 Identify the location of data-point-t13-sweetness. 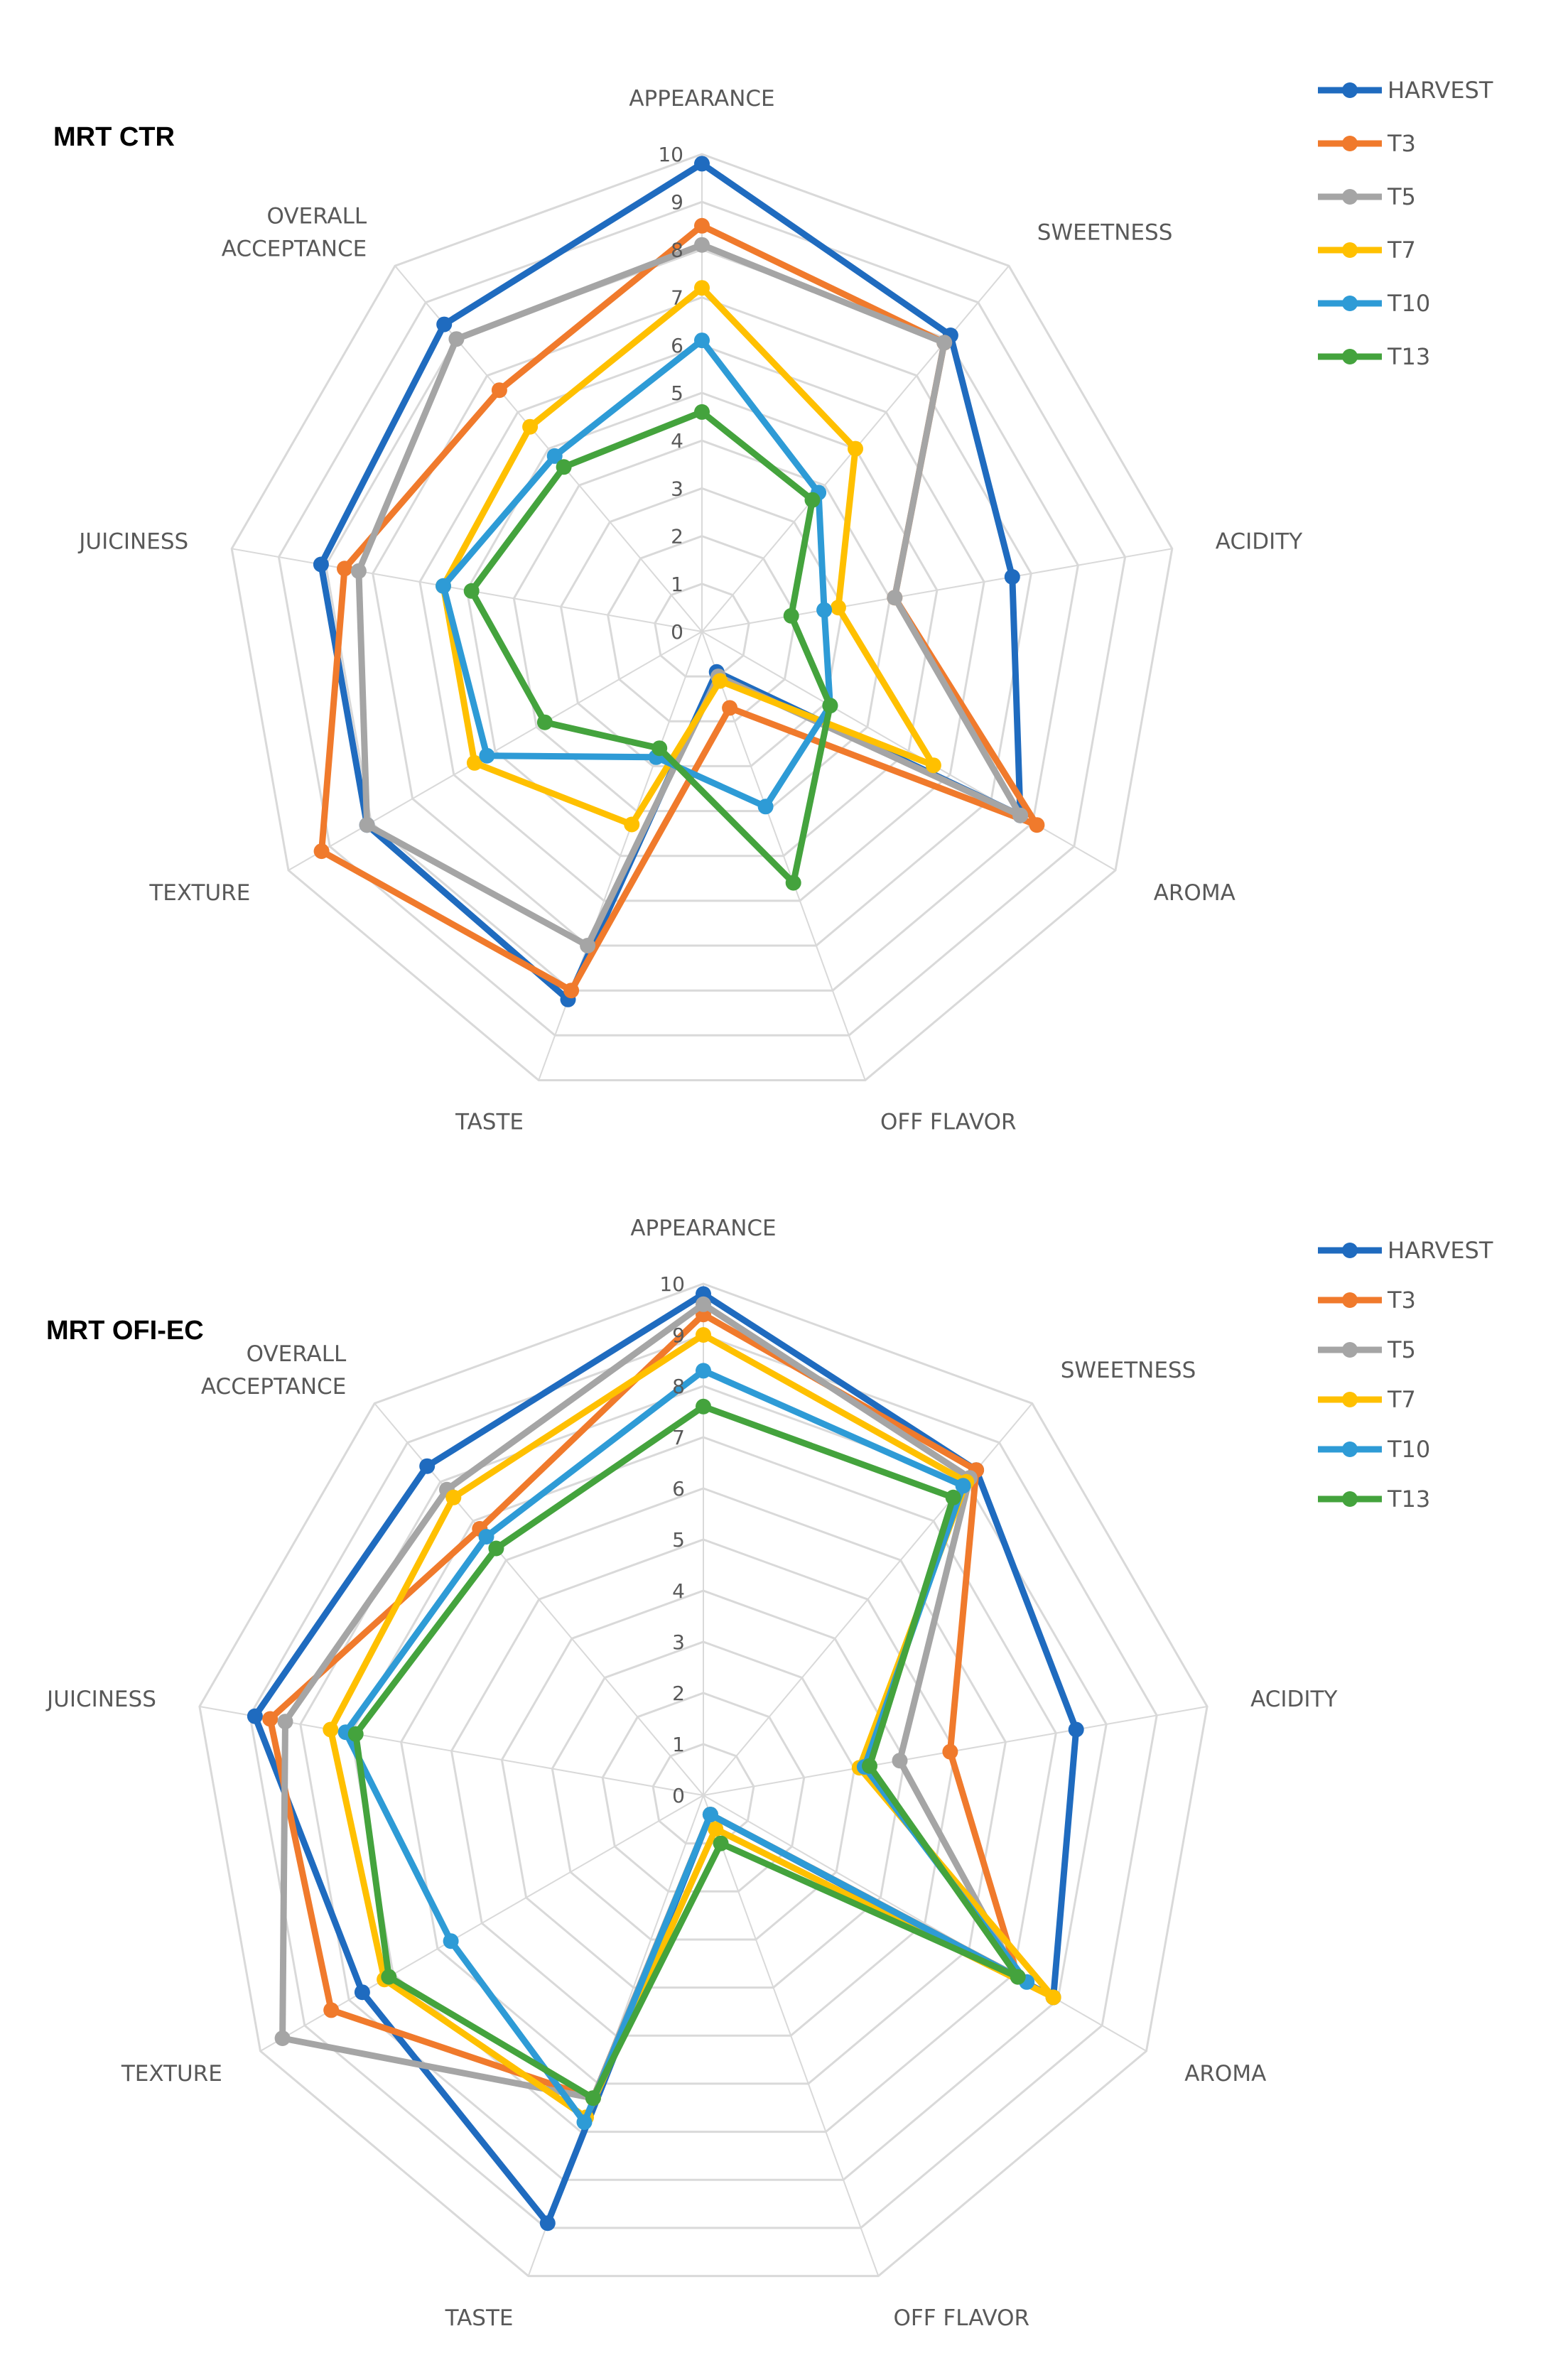
(813, 500).